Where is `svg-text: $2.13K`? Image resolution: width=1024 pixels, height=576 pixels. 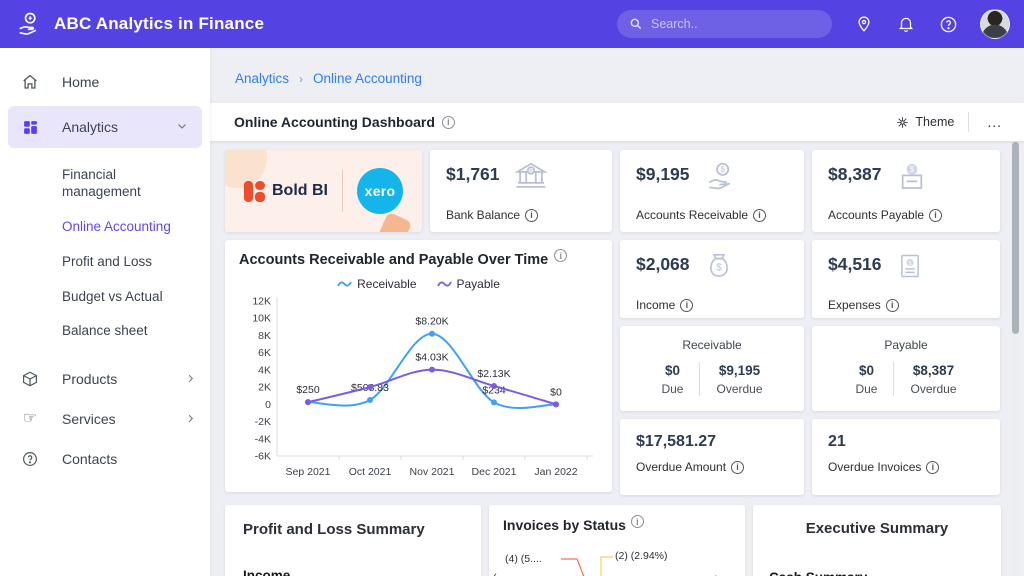 svg-text: $2.13K is located at coordinates (493, 374).